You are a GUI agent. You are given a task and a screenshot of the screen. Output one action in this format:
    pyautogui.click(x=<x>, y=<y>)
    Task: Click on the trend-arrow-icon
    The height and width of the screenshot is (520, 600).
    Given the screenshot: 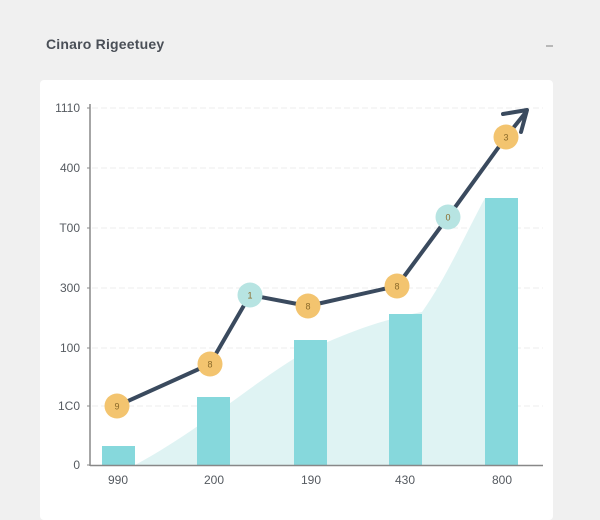 What is the action you would take?
    pyautogui.click(x=515, y=121)
    